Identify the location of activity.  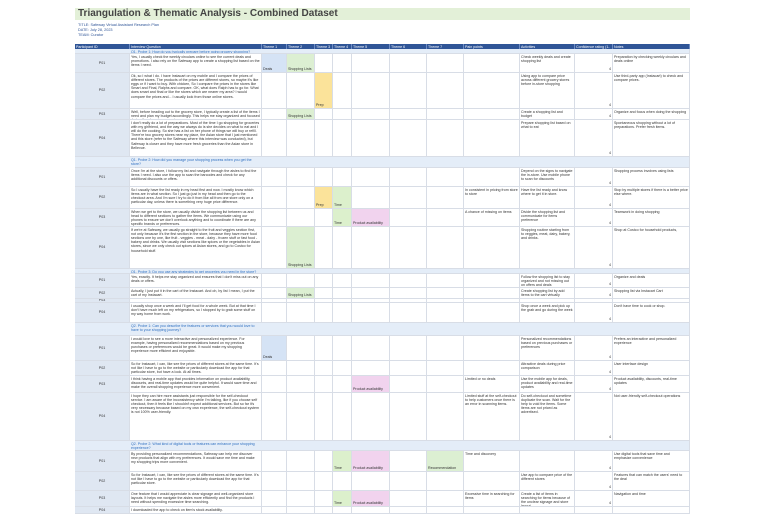
(547, 510).